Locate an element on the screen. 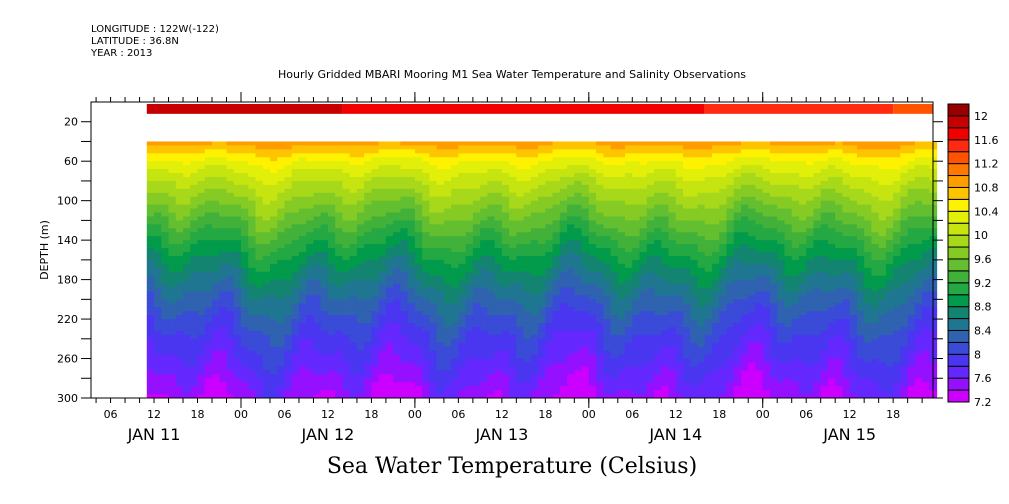 This screenshot has width=1009, height=504. x-day-label: JAN 12 is located at coordinates (328, 434).